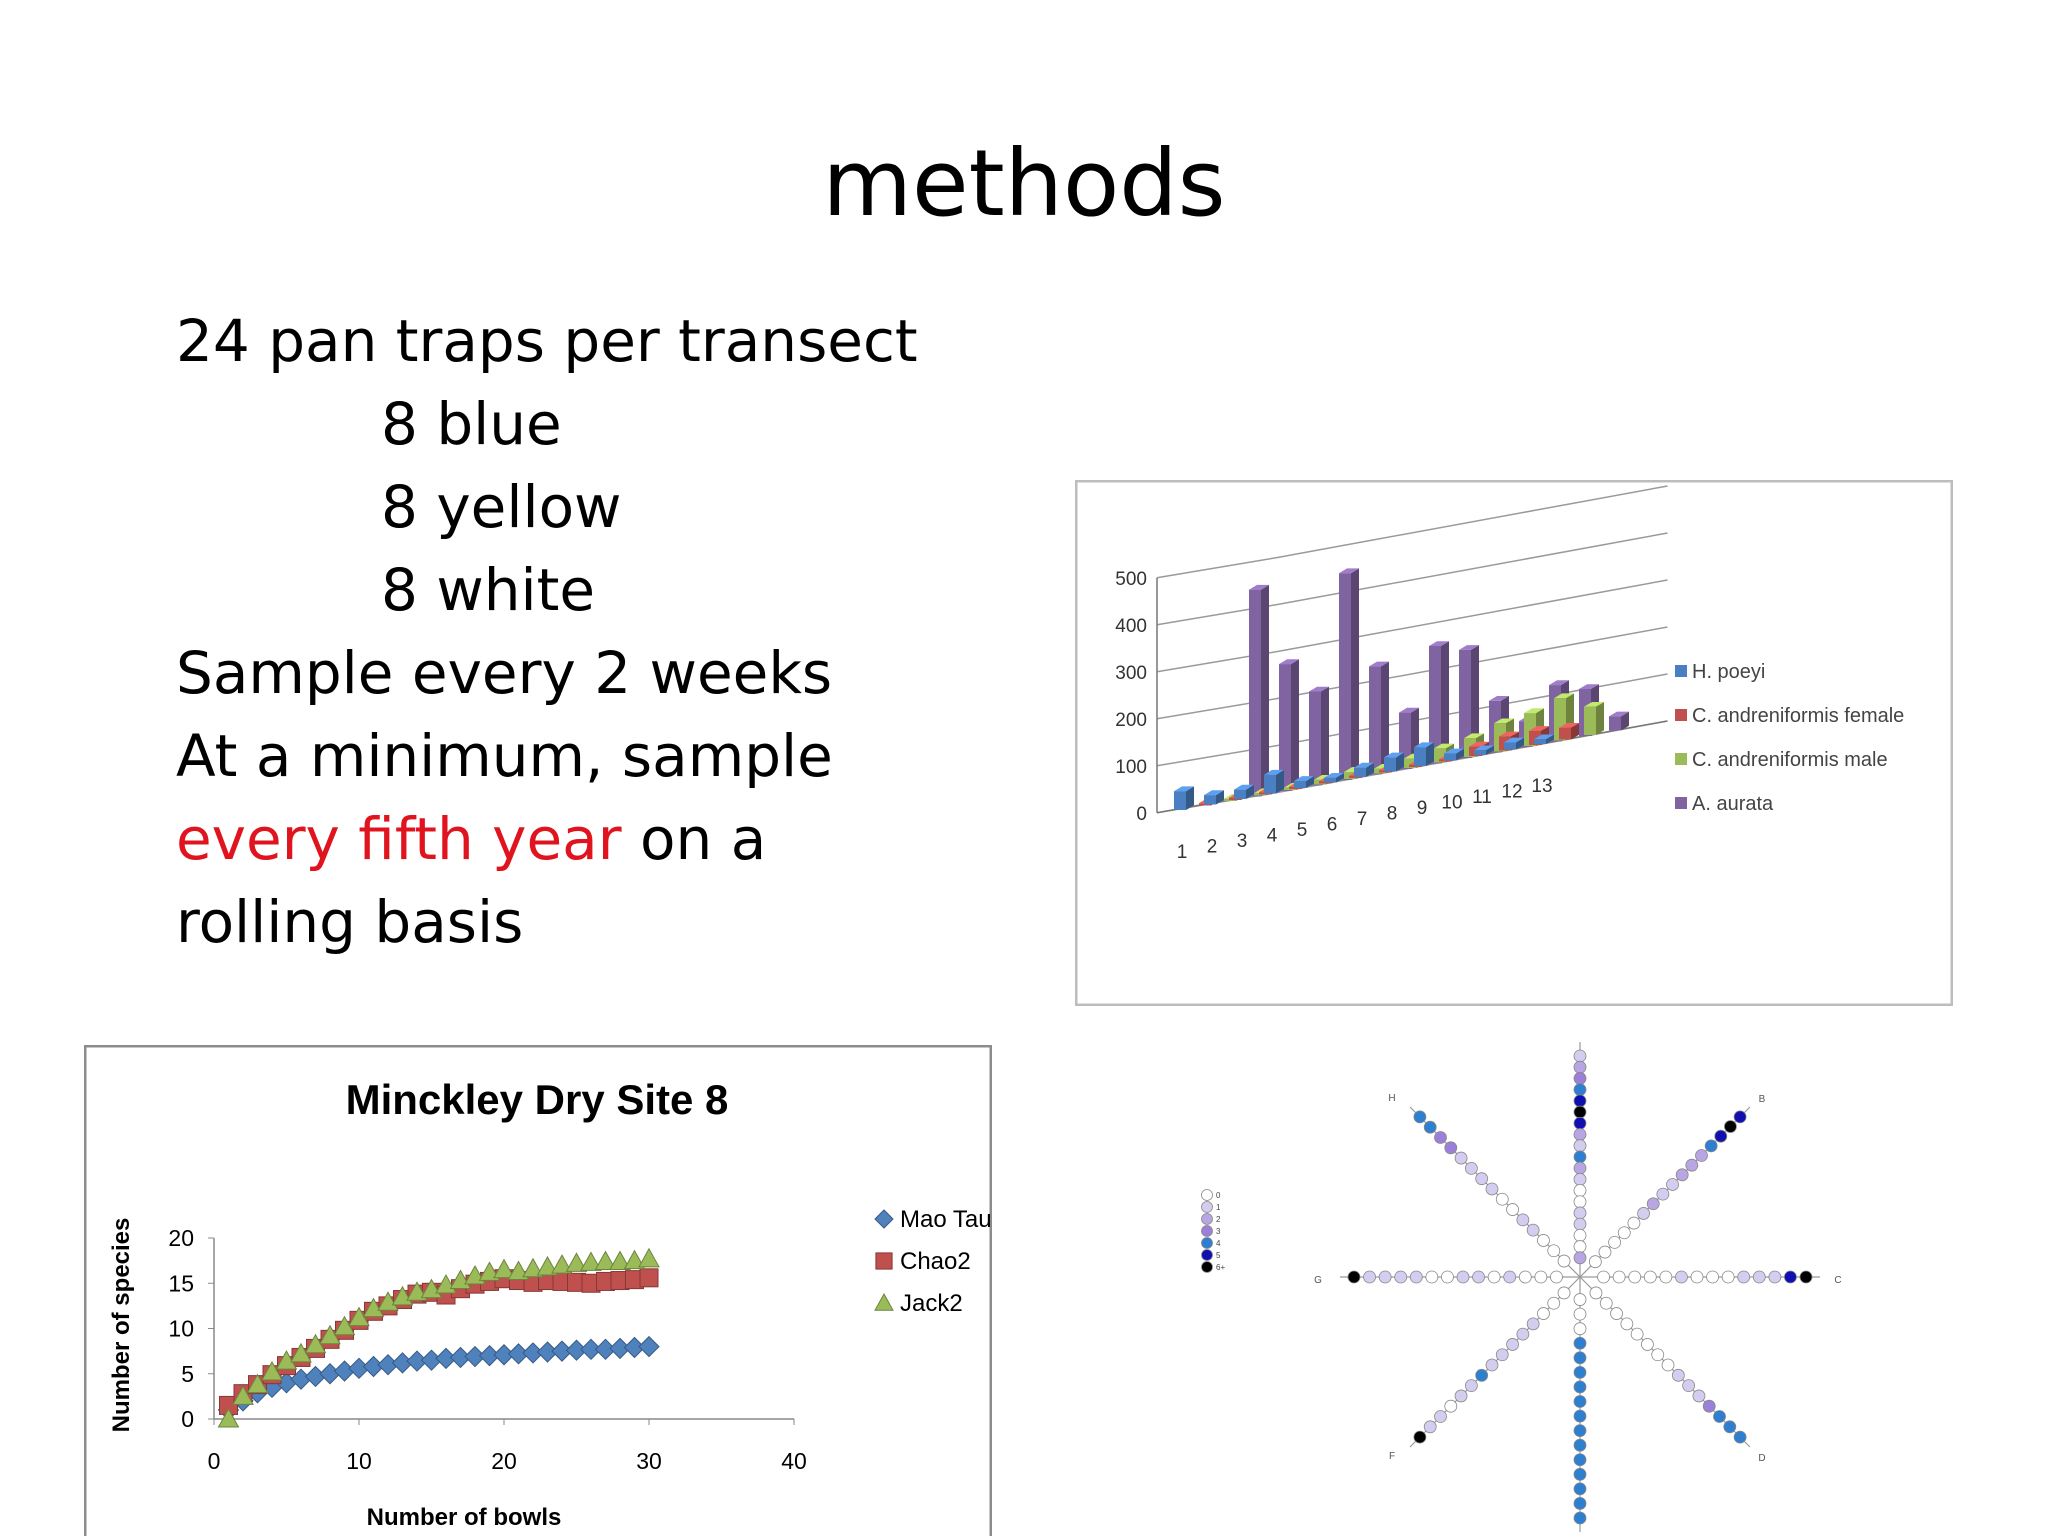 The width and height of the screenshot is (2048, 1536). I want to click on legend-entry: A. aurata, so click(1724, 804).